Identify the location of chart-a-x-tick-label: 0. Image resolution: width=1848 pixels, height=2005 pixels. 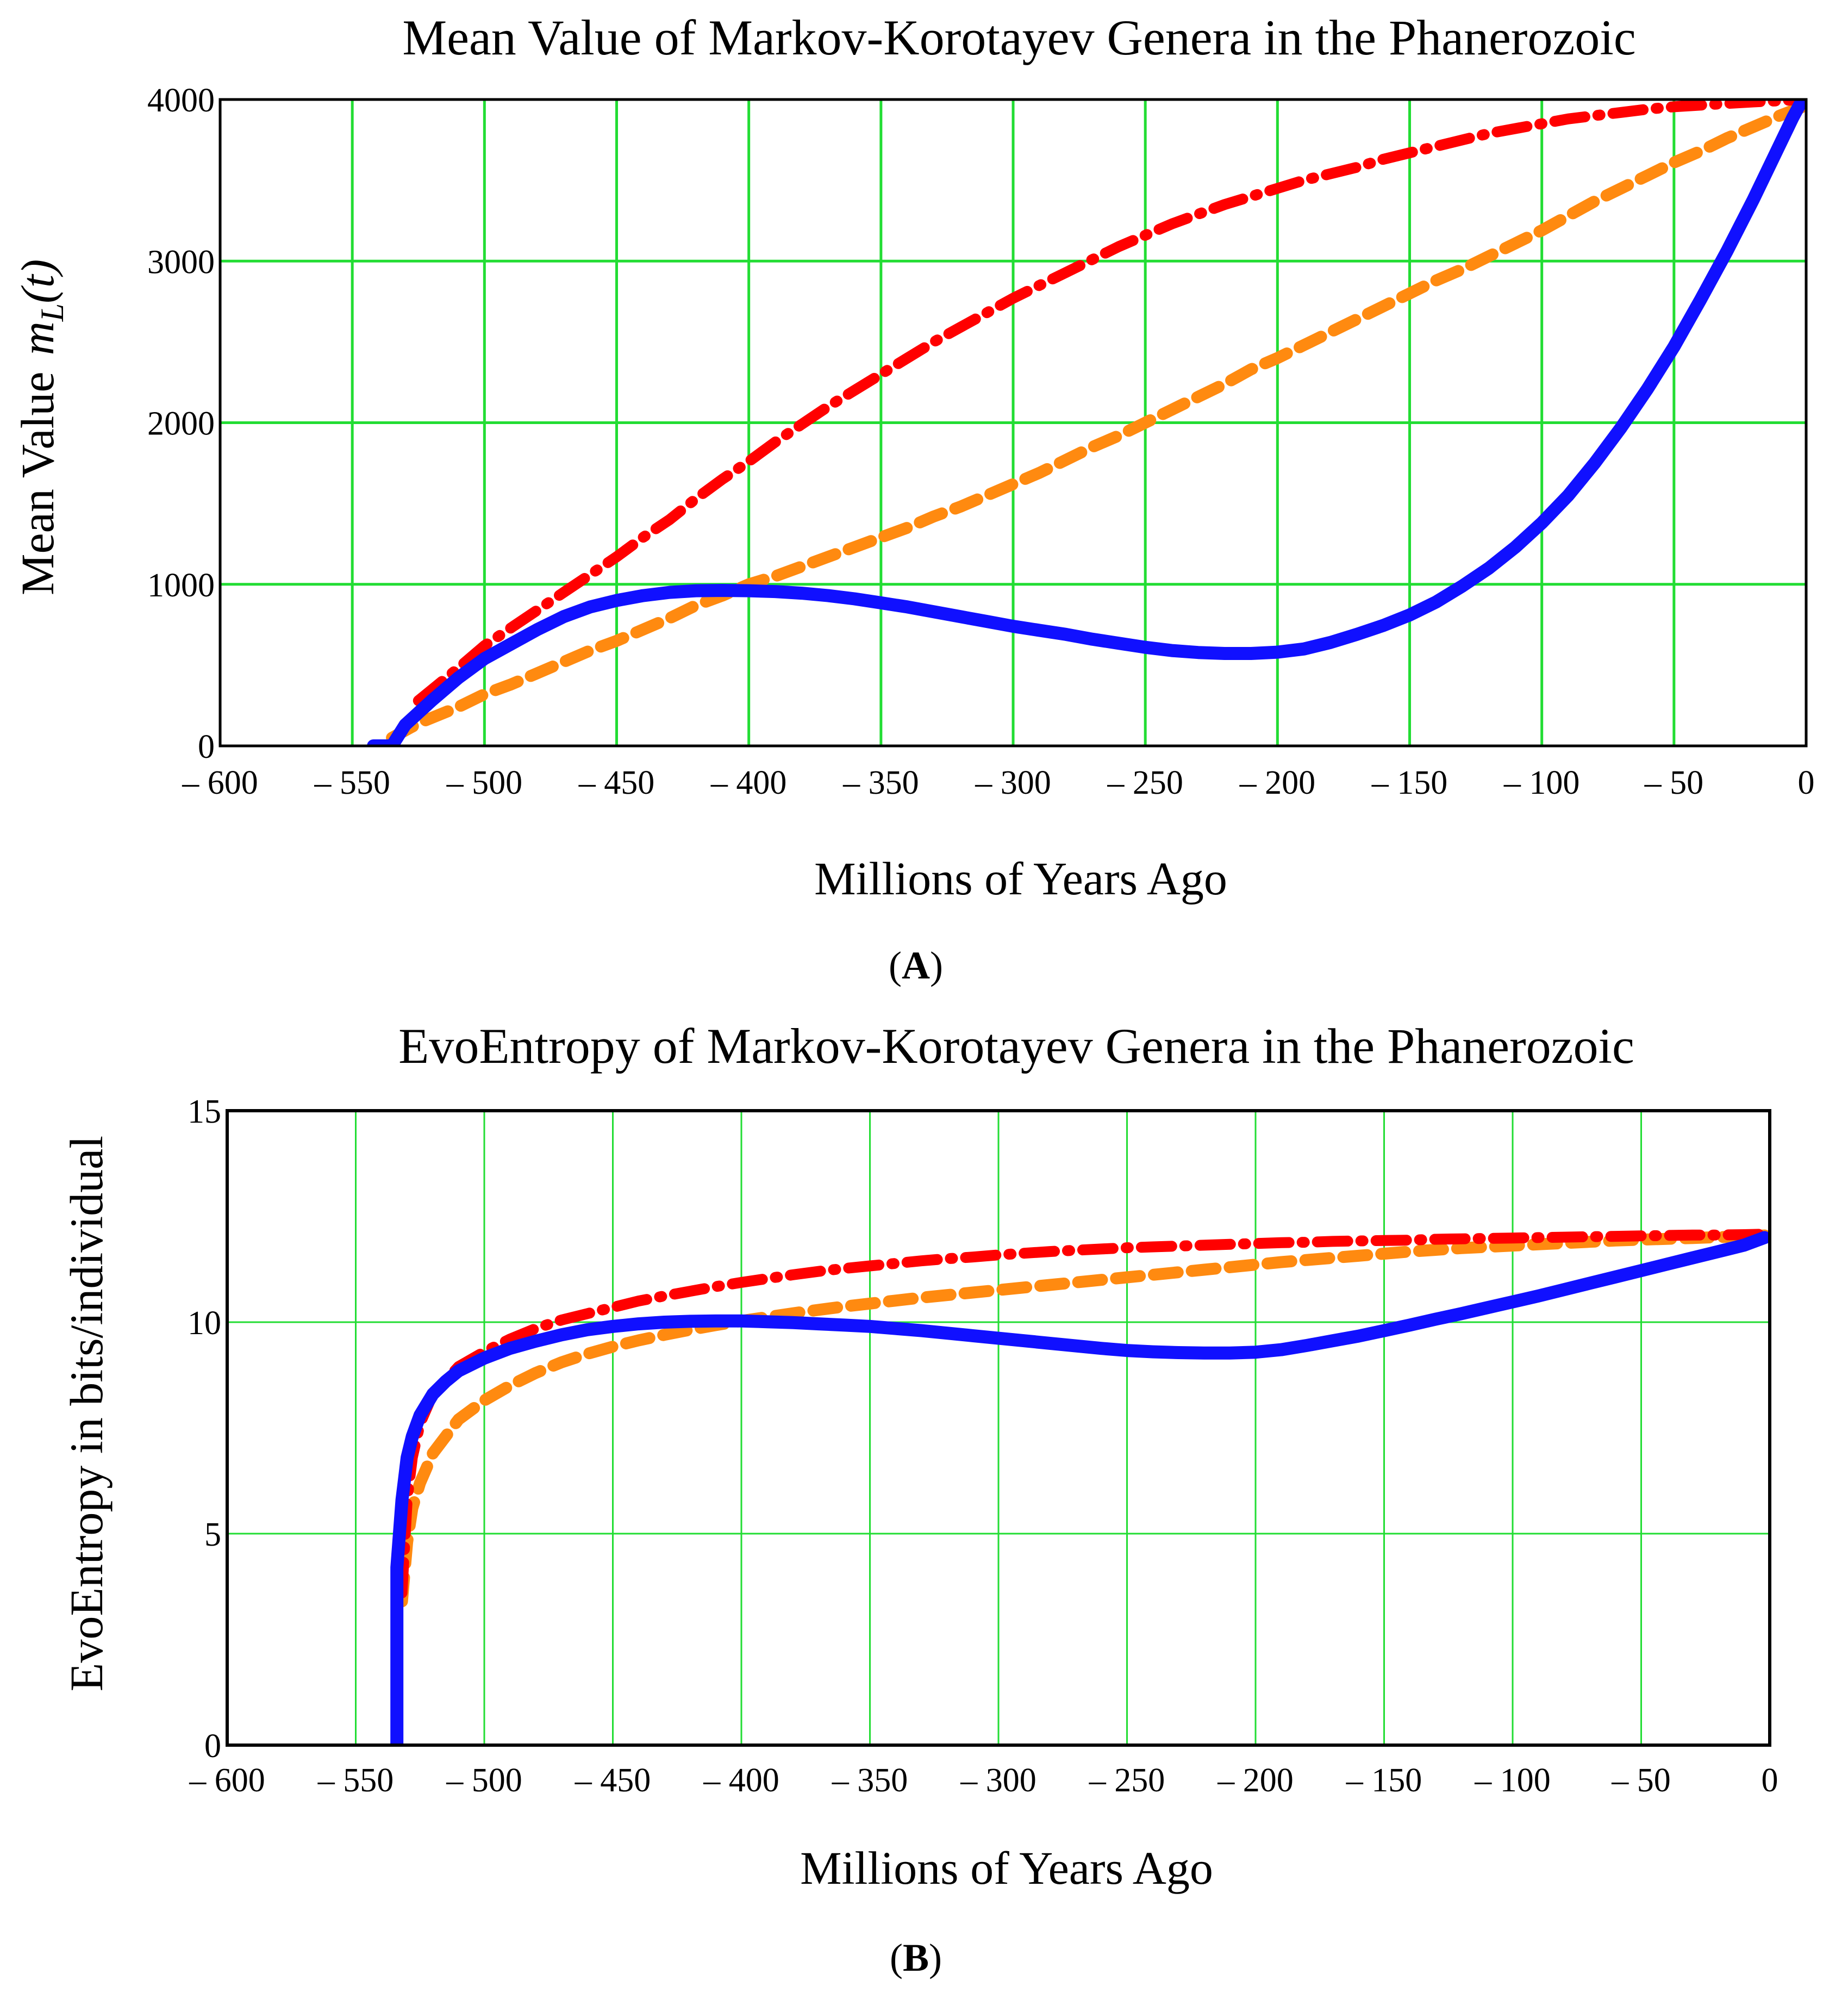
(1806, 782).